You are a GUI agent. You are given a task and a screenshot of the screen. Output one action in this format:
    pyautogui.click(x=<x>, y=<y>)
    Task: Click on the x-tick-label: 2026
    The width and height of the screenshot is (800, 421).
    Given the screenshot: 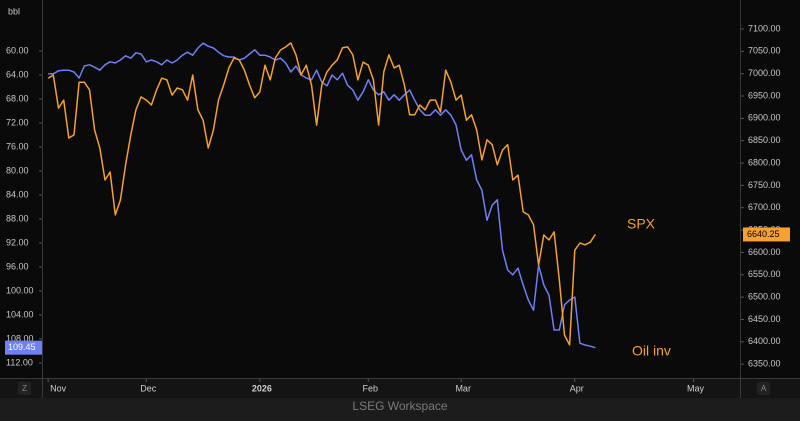 What is the action you would take?
    pyautogui.click(x=262, y=388)
    